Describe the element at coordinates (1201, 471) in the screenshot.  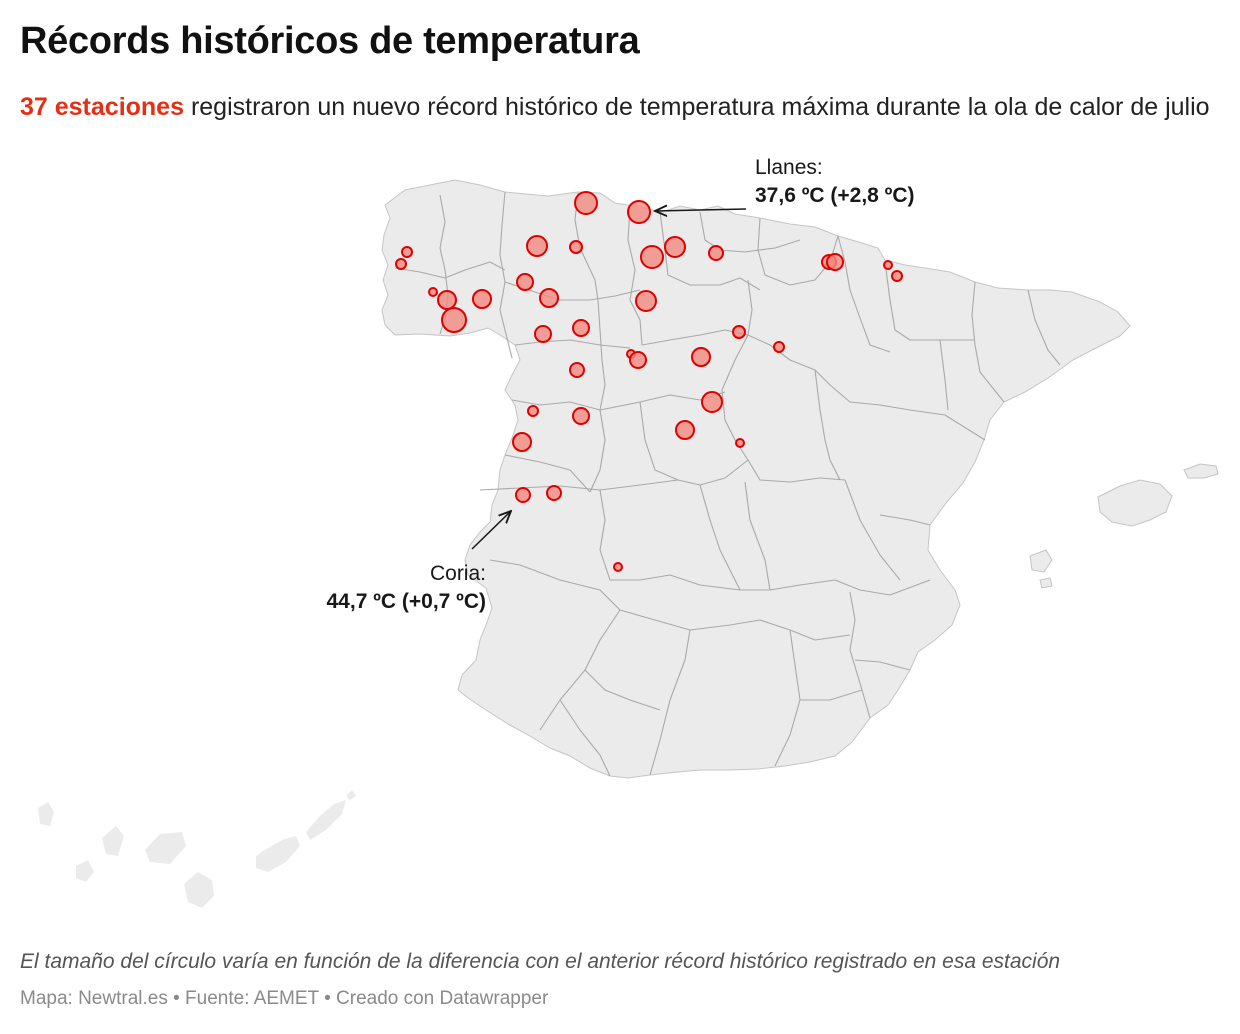
I see `menorca-shape` at that location.